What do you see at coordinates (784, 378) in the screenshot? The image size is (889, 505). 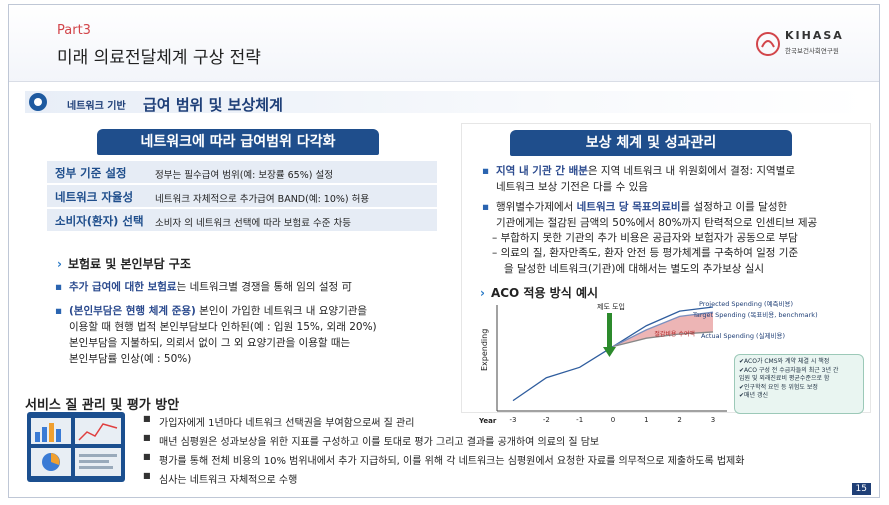 I see `callout-line: 입원 및 외래진료비 평균수준으로 함` at bounding box center [784, 378].